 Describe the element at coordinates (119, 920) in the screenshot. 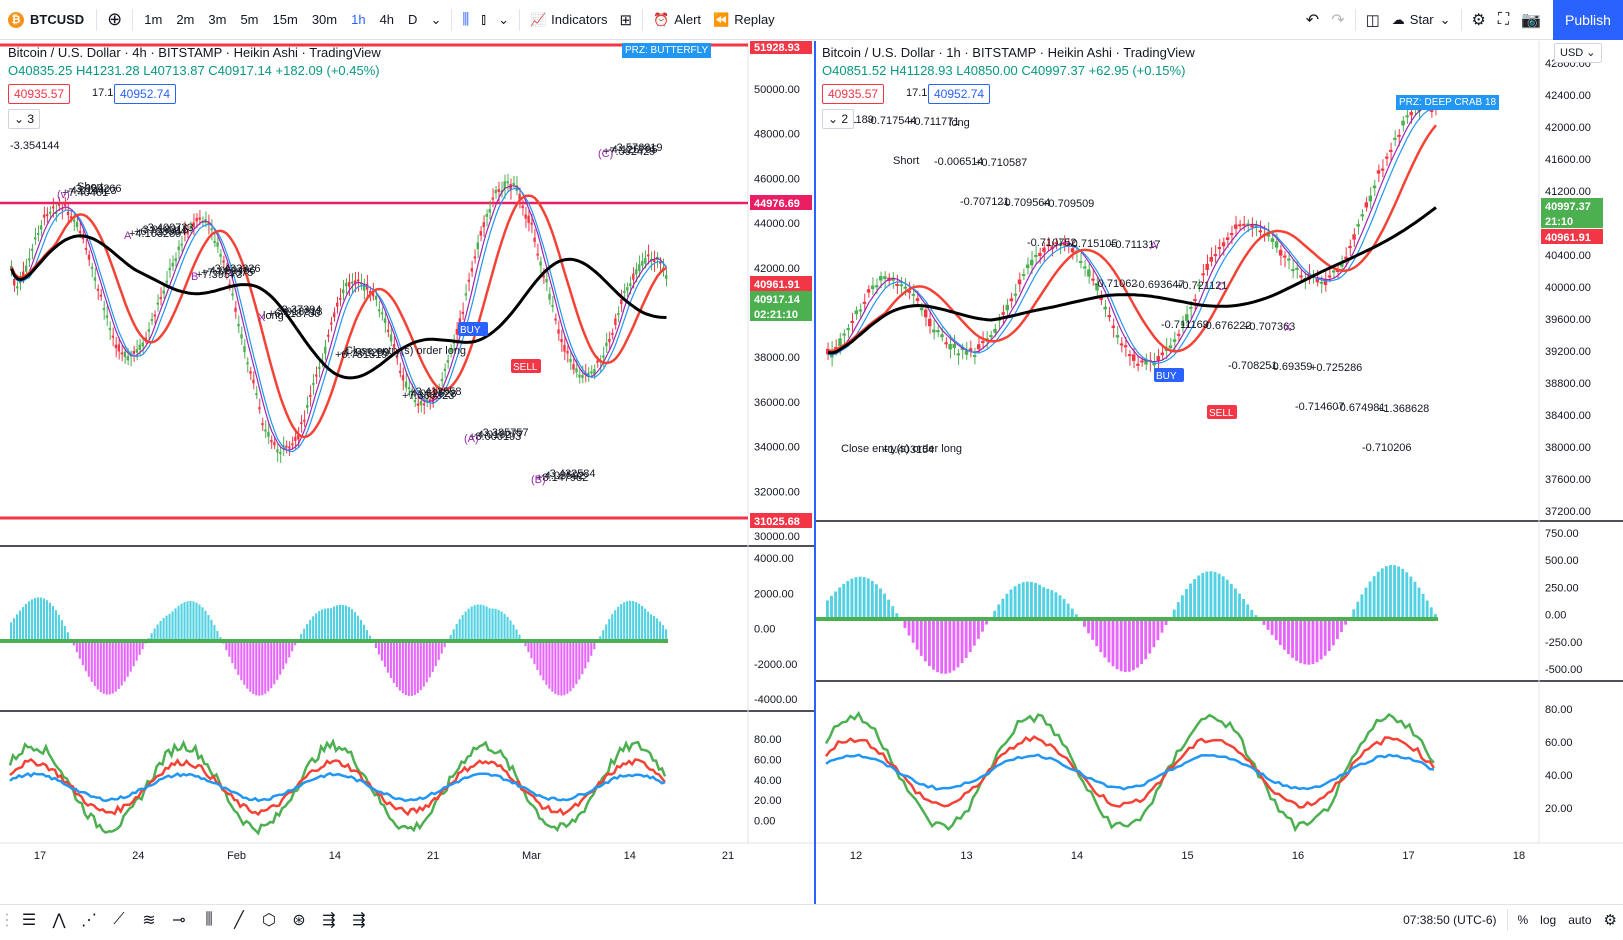

I see `trendline-icon: ⟋` at that location.